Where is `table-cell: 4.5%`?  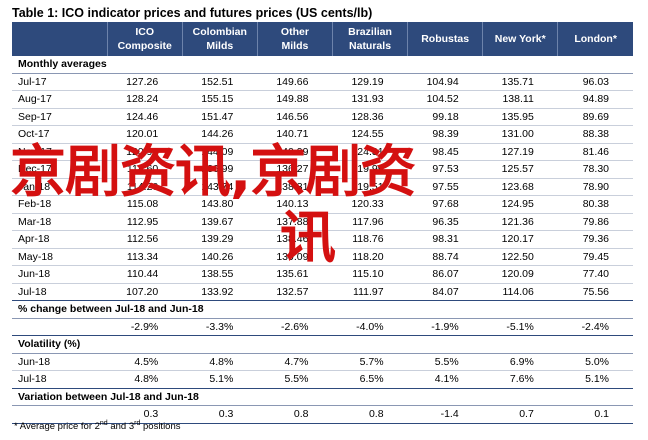 table-cell: 4.5% is located at coordinates (145, 362).